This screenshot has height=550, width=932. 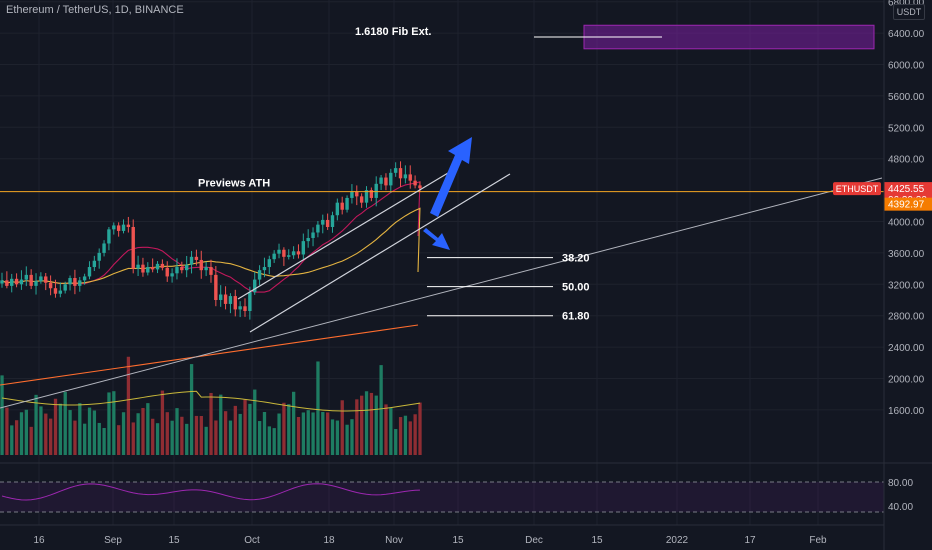 I want to click on symbol-tag, so click(x=857, y=189).